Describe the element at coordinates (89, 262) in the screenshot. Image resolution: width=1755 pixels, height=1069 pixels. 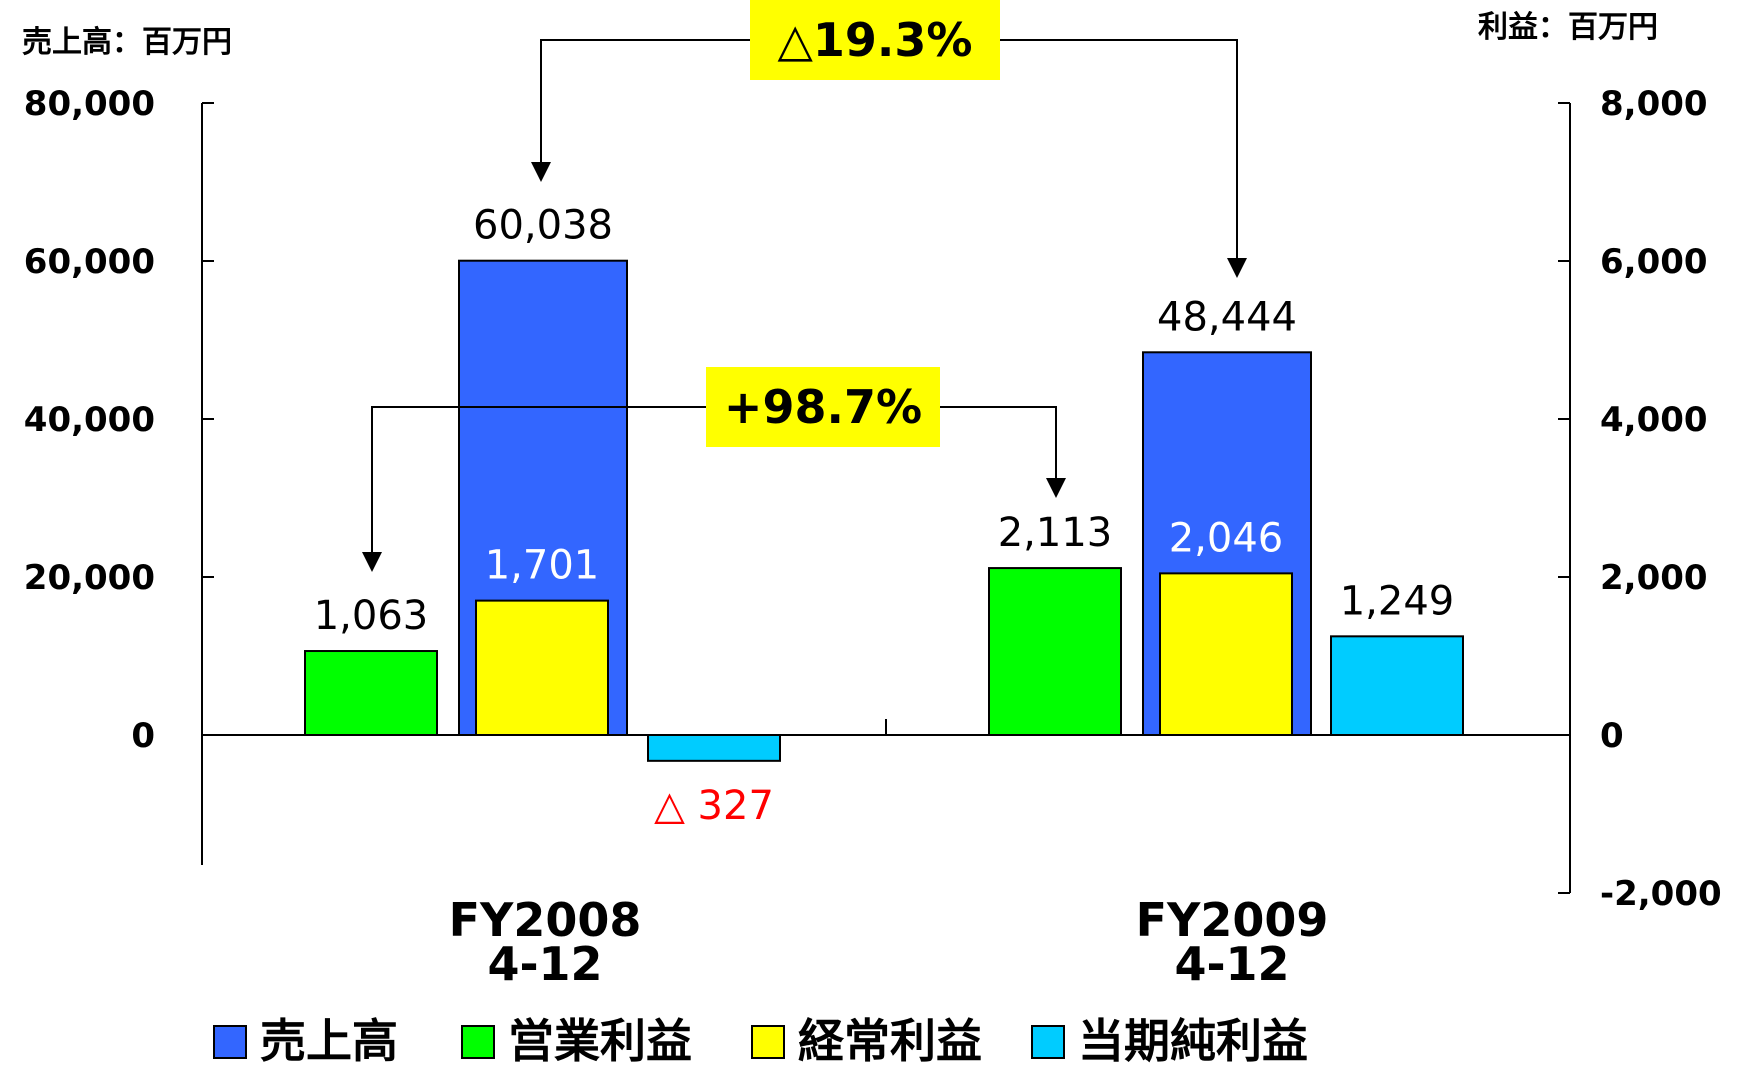
I see `left-tick-label: 60,000` at that location.